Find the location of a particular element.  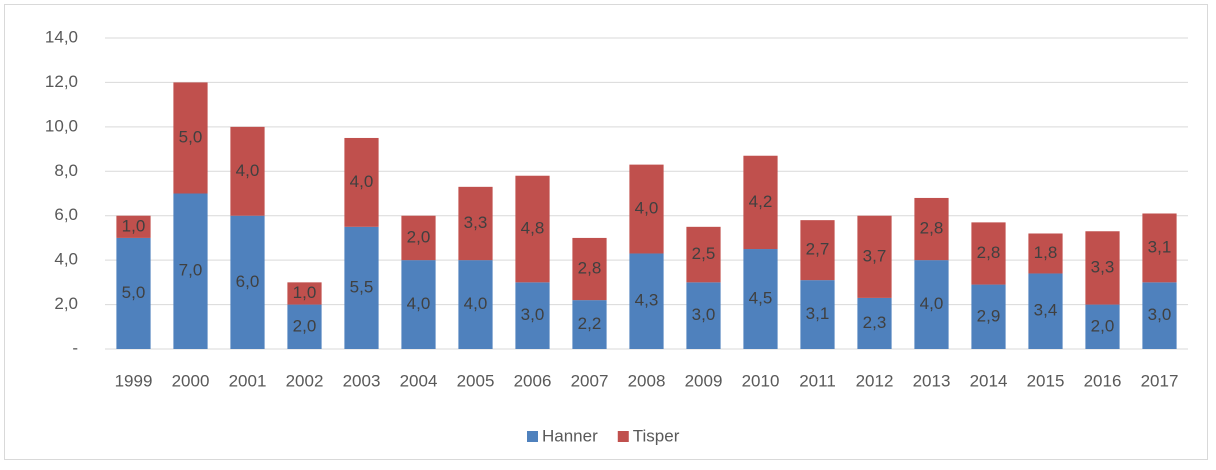

data-label: 1,8 is located at coordinates (1046, 252).